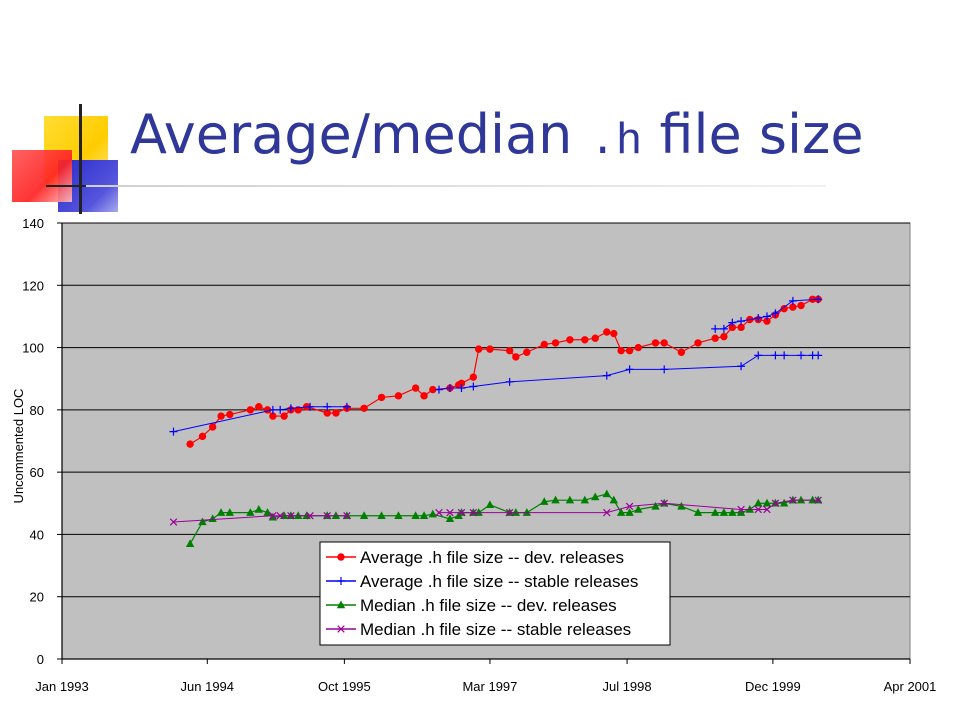 The image size is (960, 720). What do you see at coordinates (499, 581) in the screenshot?
I see `legend-label: Average .h file size -- stable releases` at bounding box center [499, 581].